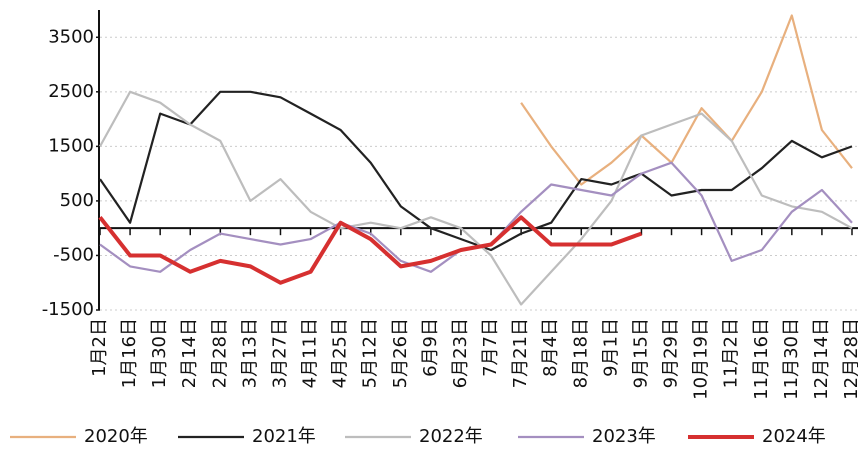 Image resolution: width=858 pixels, height=450 pixels. I want to click on x-tick-label: 5月26日, so click(400, 353).